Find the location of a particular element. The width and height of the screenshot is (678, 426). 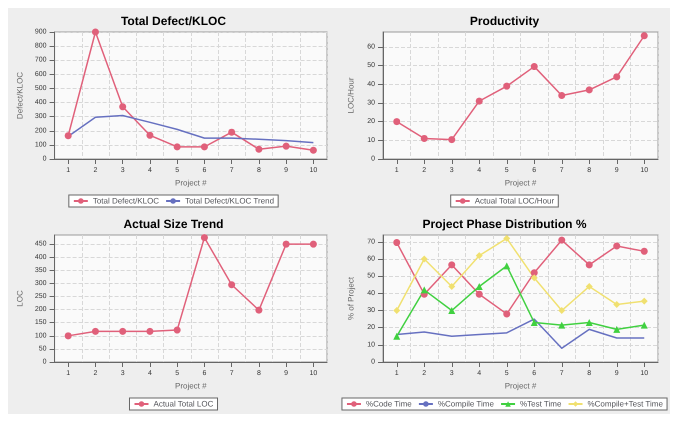

y-axis-title: LOC/Hour is located at coordinates (351, 95).